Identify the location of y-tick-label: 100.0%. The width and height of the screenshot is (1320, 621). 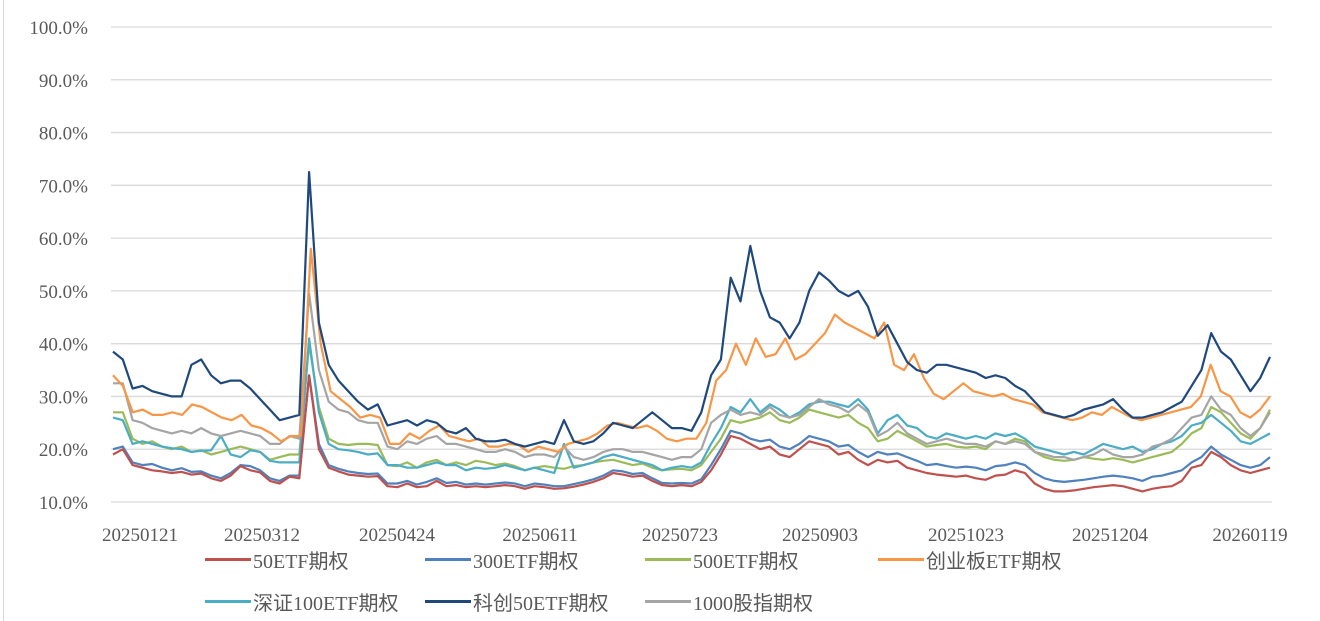
(58, 28).